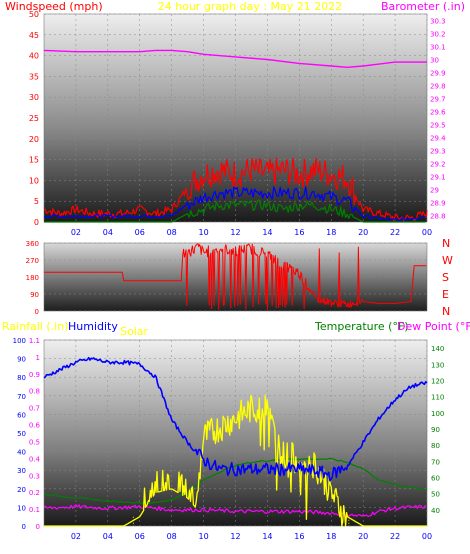 This screenshot has width=470, height=554. Describe the element at coordinates (435, 462) in the screenshot. I see `temperature-y-tick: 70` at that location.